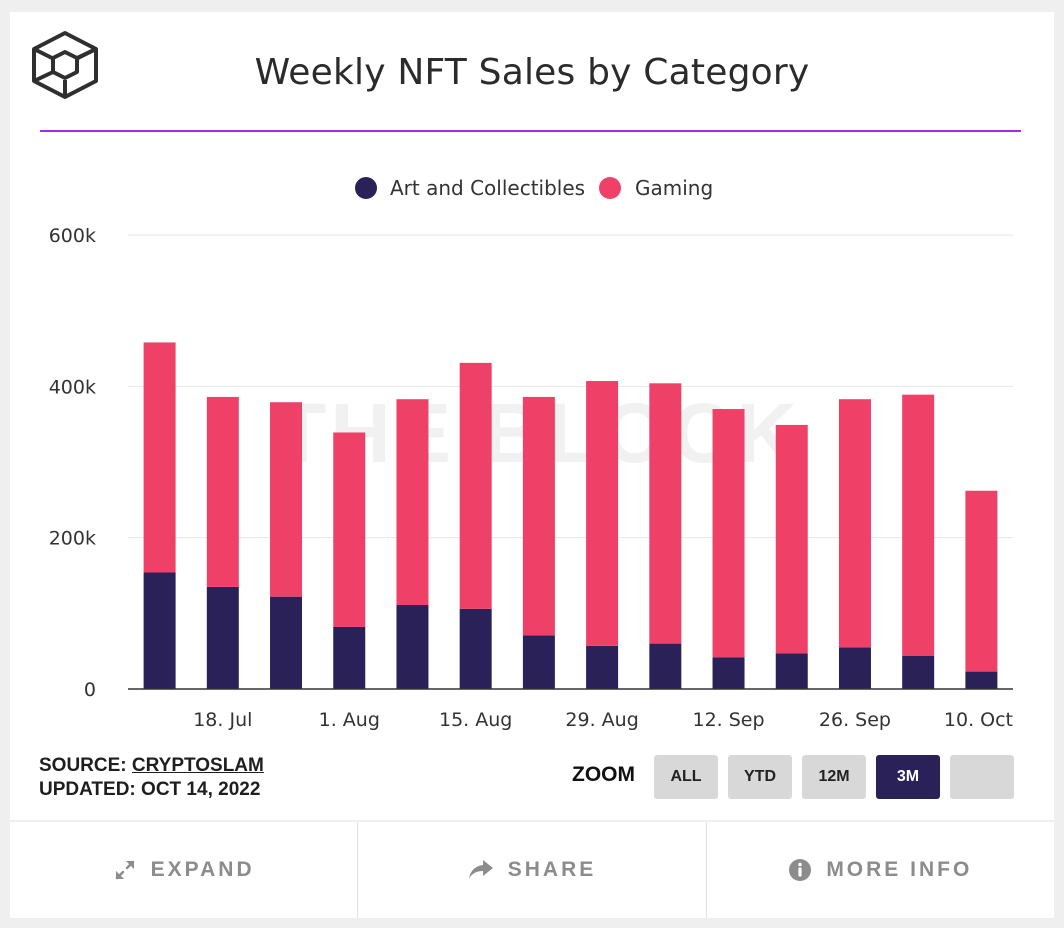 The height and width of the screenshot is (928, 1064). I want to click on y-tick-label: 400k, so click(72, 387).